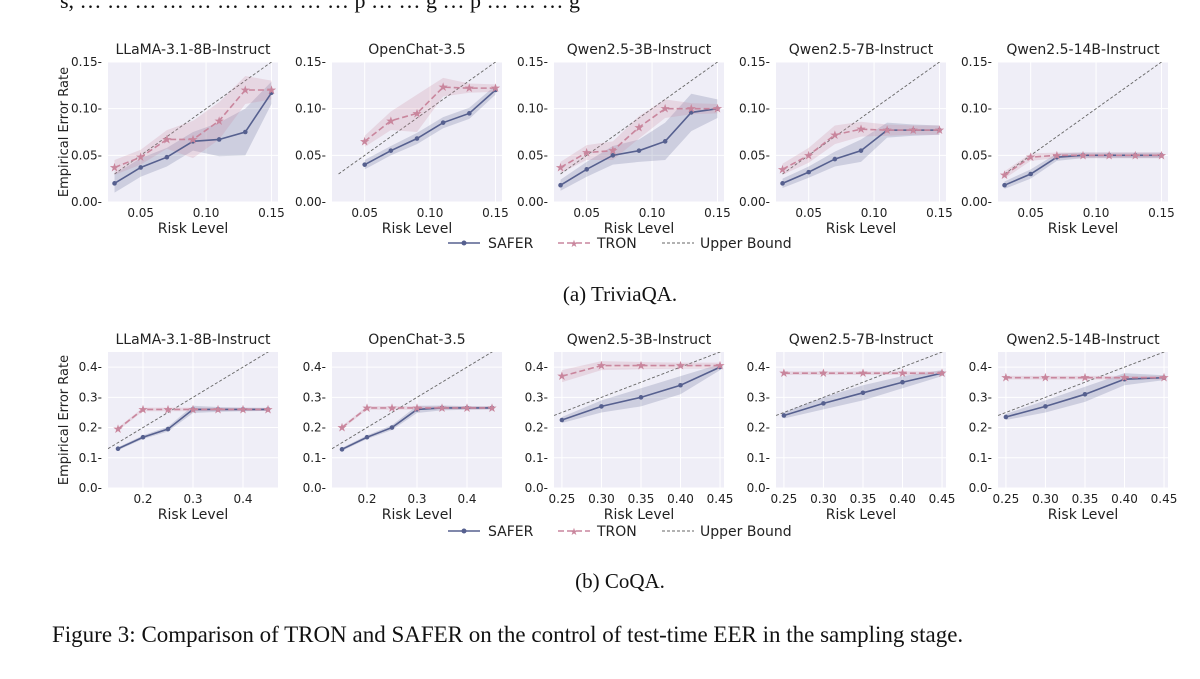  What do you see at coordinates (1085, 499) in the screenshot?
I see `x-tick-label: 0.35` at bounding box center [1085, 499].